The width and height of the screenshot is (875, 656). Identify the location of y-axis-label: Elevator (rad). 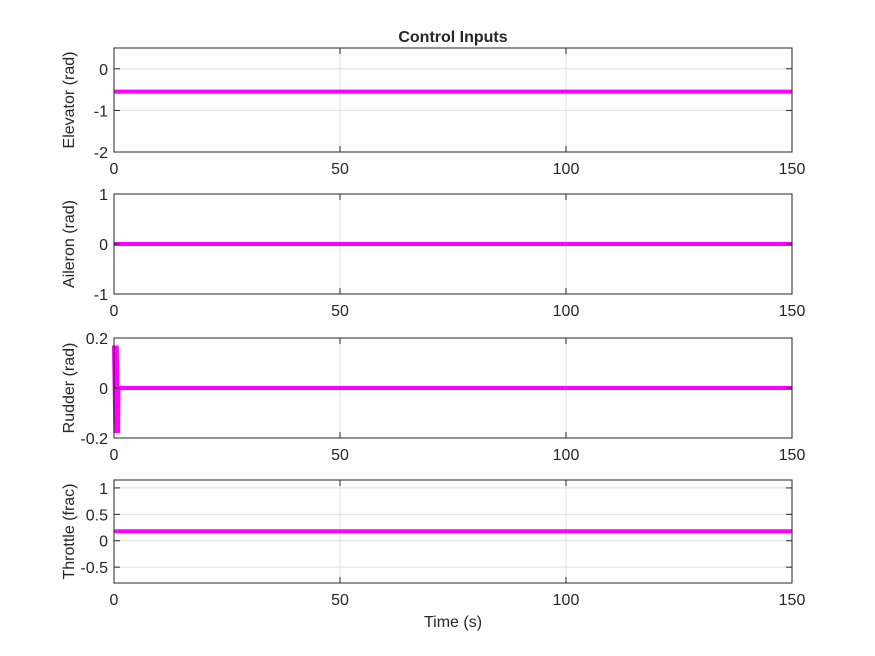
(69, 100).